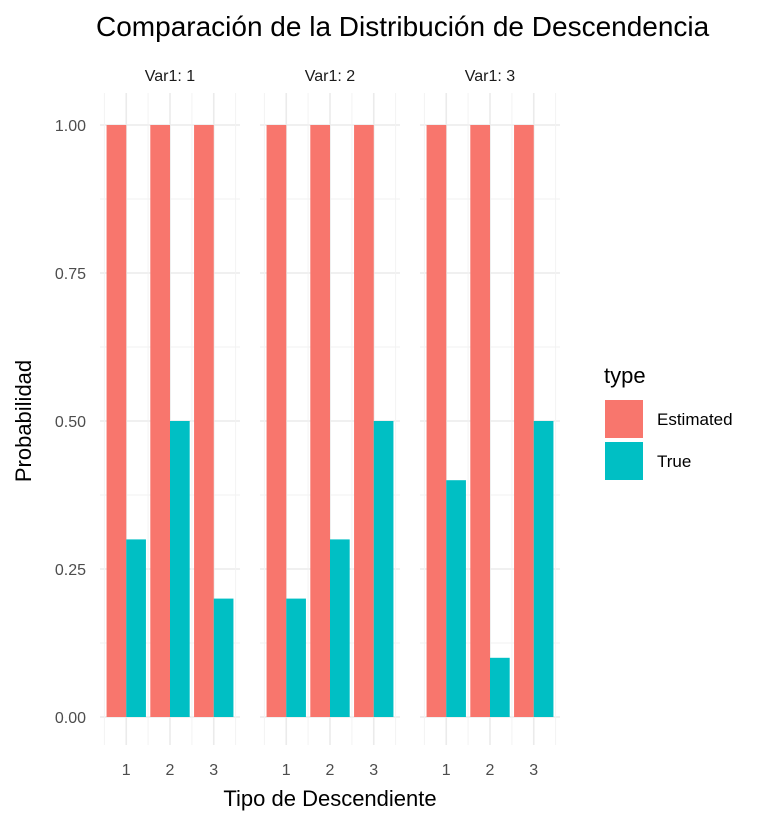 The image size is (776, 823). I want to click on y-tick-label: 0.75, so click(70, 274).